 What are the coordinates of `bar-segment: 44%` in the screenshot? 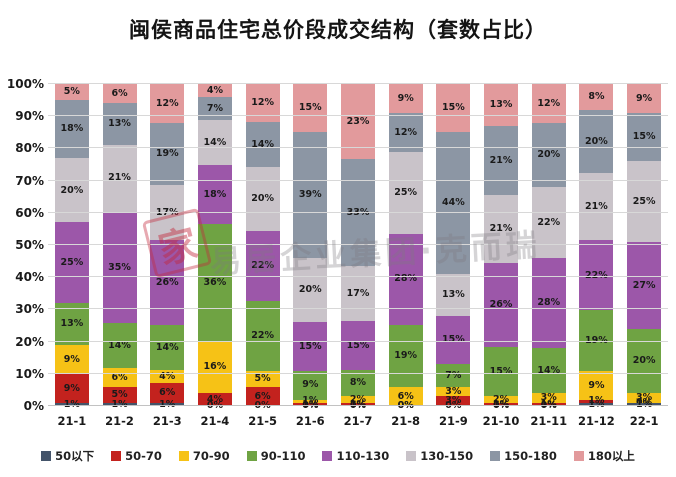 It's located at (453, 203).